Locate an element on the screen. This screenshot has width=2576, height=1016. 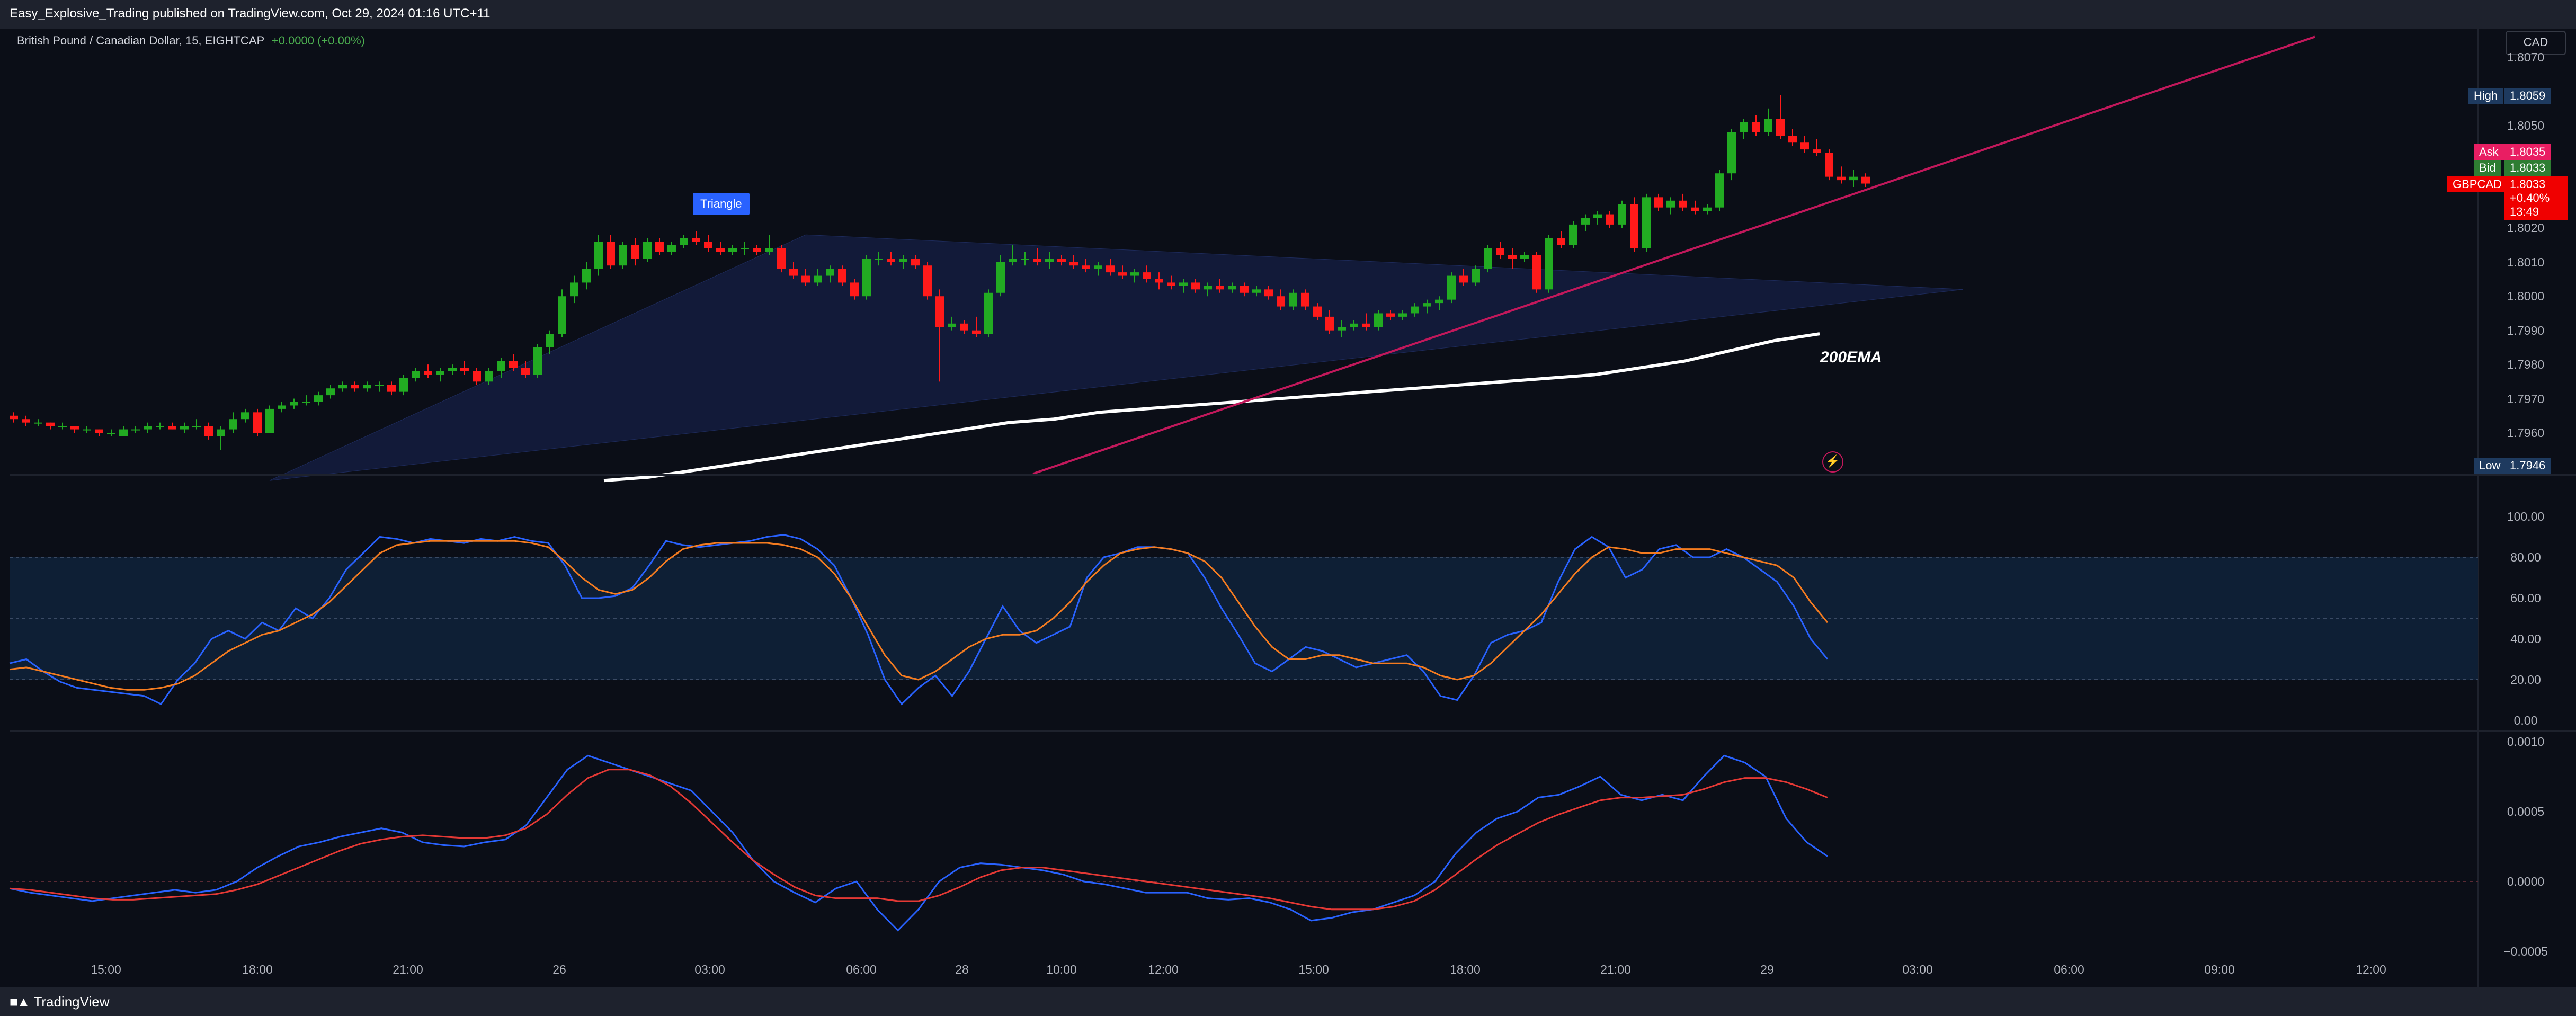
time-tick-label: 10:00 is located at coordinates (1061, 969).